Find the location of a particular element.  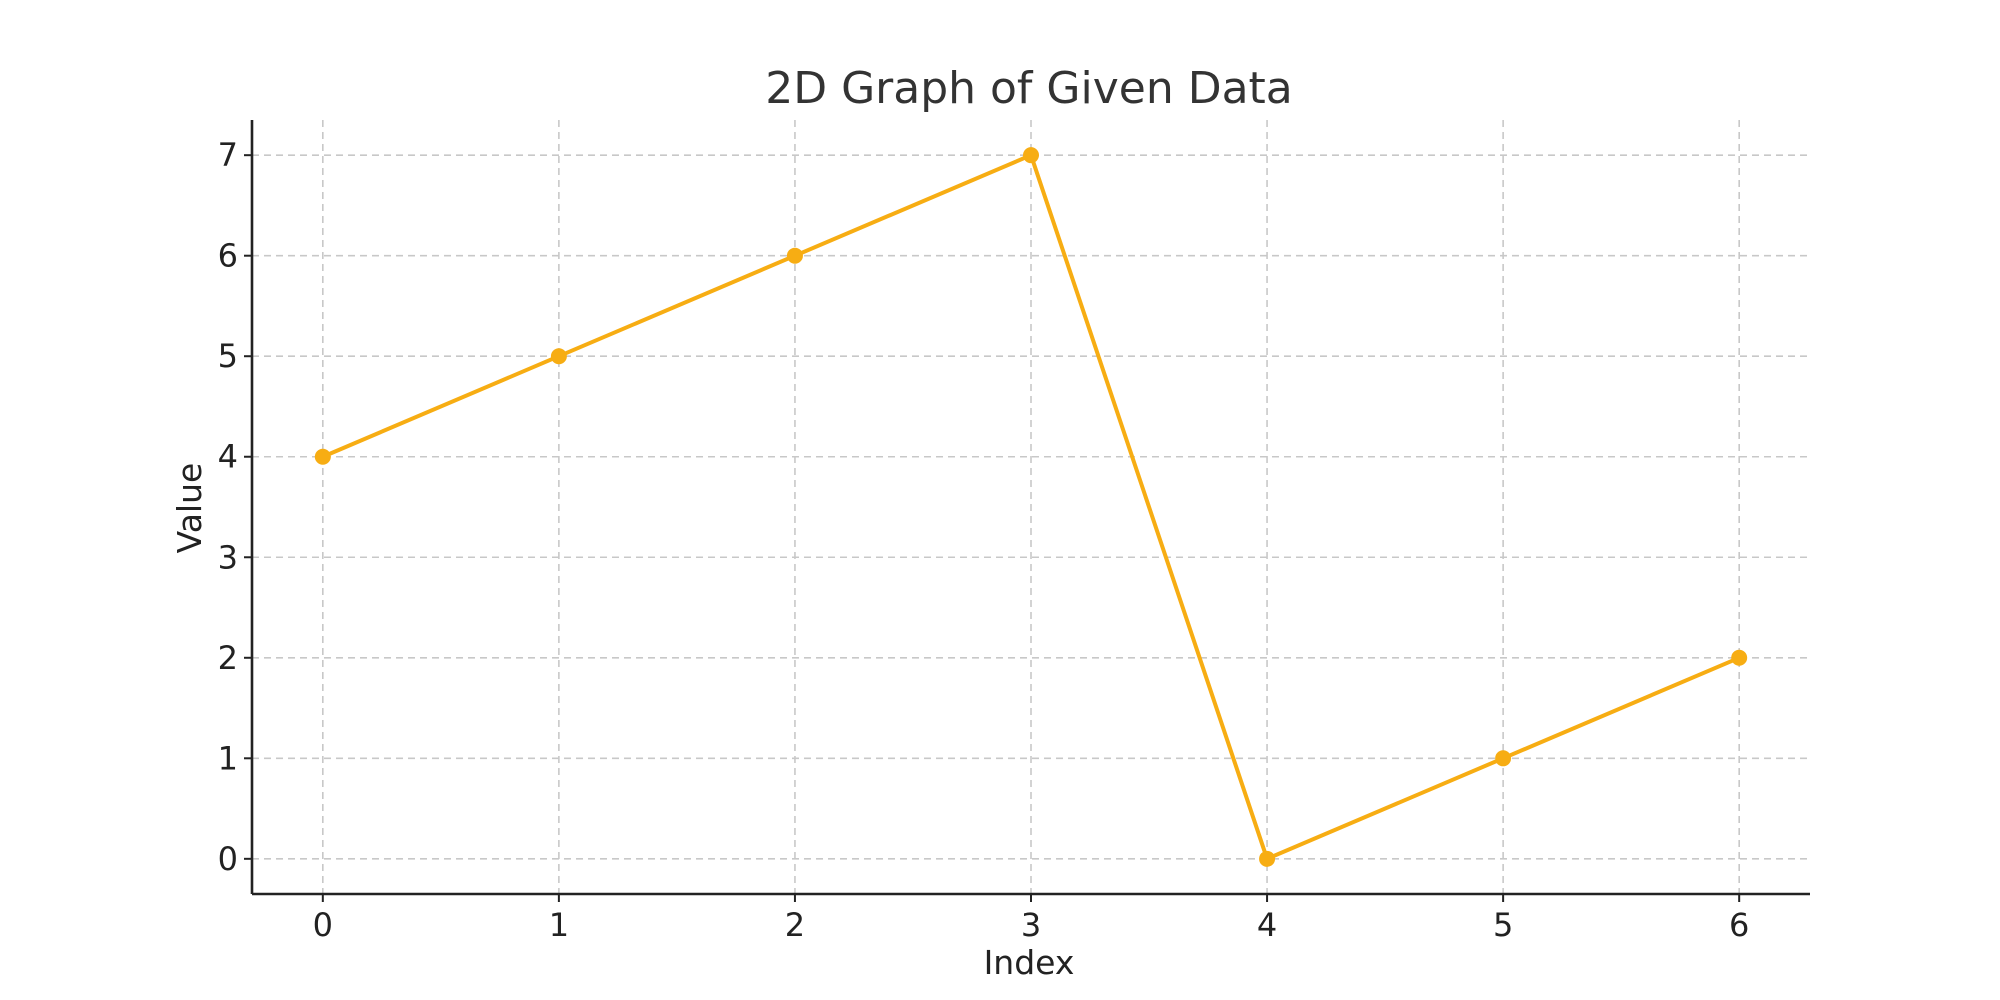

x-axis-label: Index is located at coordinates (1029, 962).